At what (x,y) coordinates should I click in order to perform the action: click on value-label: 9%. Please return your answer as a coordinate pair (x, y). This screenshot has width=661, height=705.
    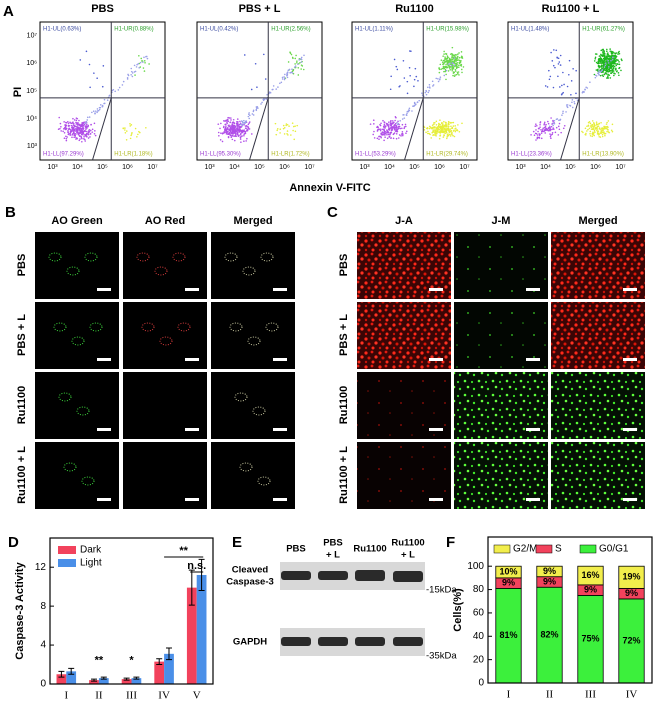
    Looking at the image, I should click on (590, 590).